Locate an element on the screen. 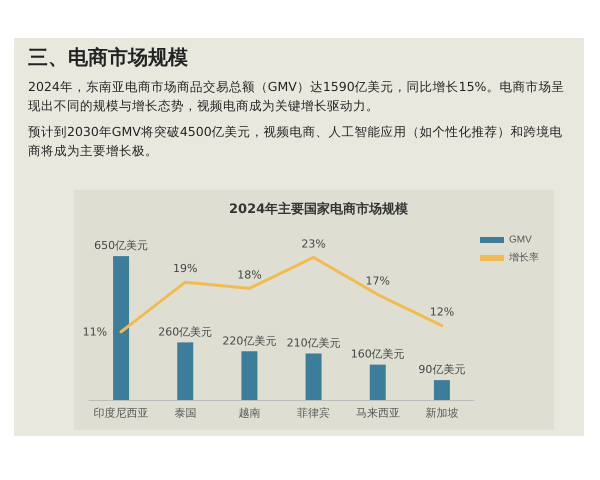 The height and width of the screenshot is (480, 600). data-label: 12% is located at coordinates (442, 312).